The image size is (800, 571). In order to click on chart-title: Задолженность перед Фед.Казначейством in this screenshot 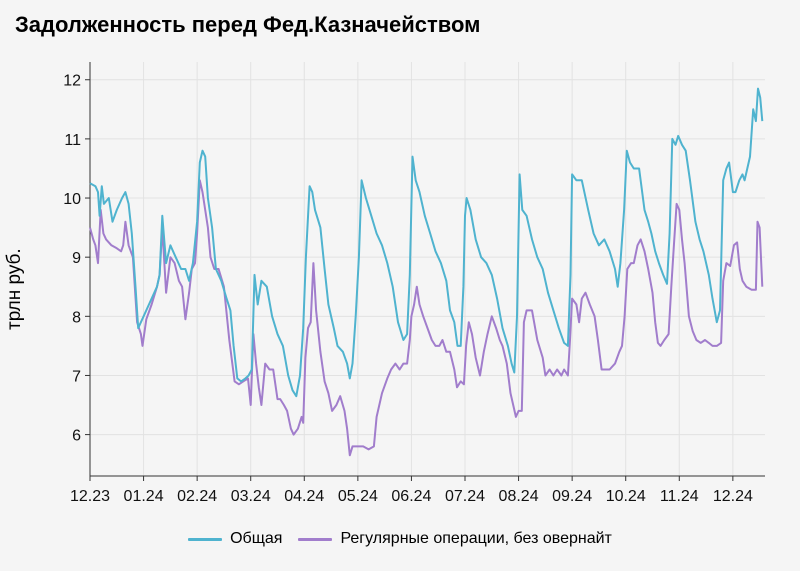, I will do `click(248, 24)`.